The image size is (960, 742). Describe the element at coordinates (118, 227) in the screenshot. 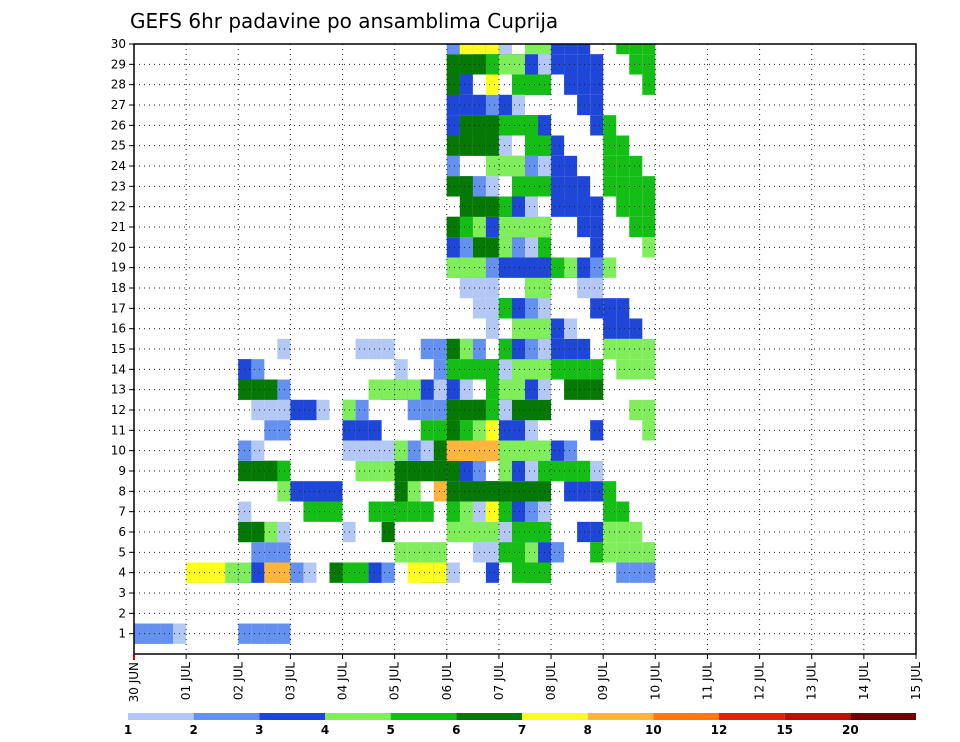

I see `y-tick-label: 21` at that location.